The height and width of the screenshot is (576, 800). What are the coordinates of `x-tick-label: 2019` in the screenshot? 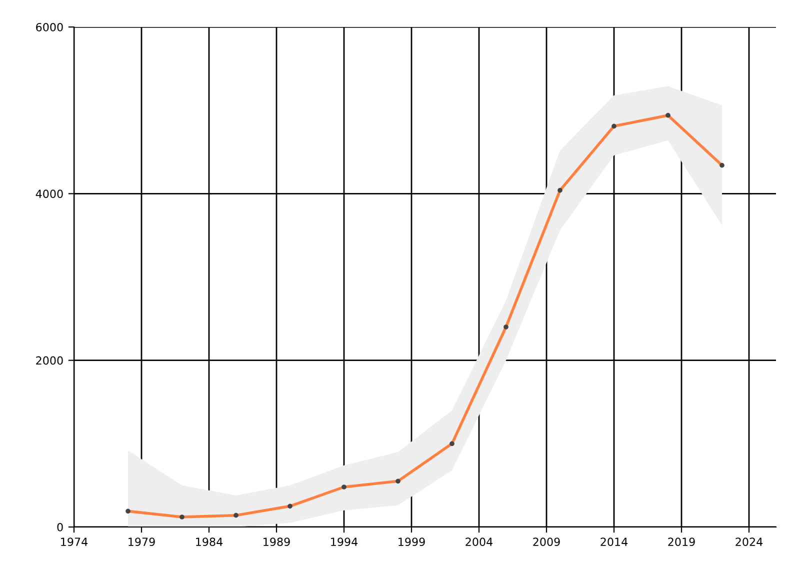 It's located at (681, 542).